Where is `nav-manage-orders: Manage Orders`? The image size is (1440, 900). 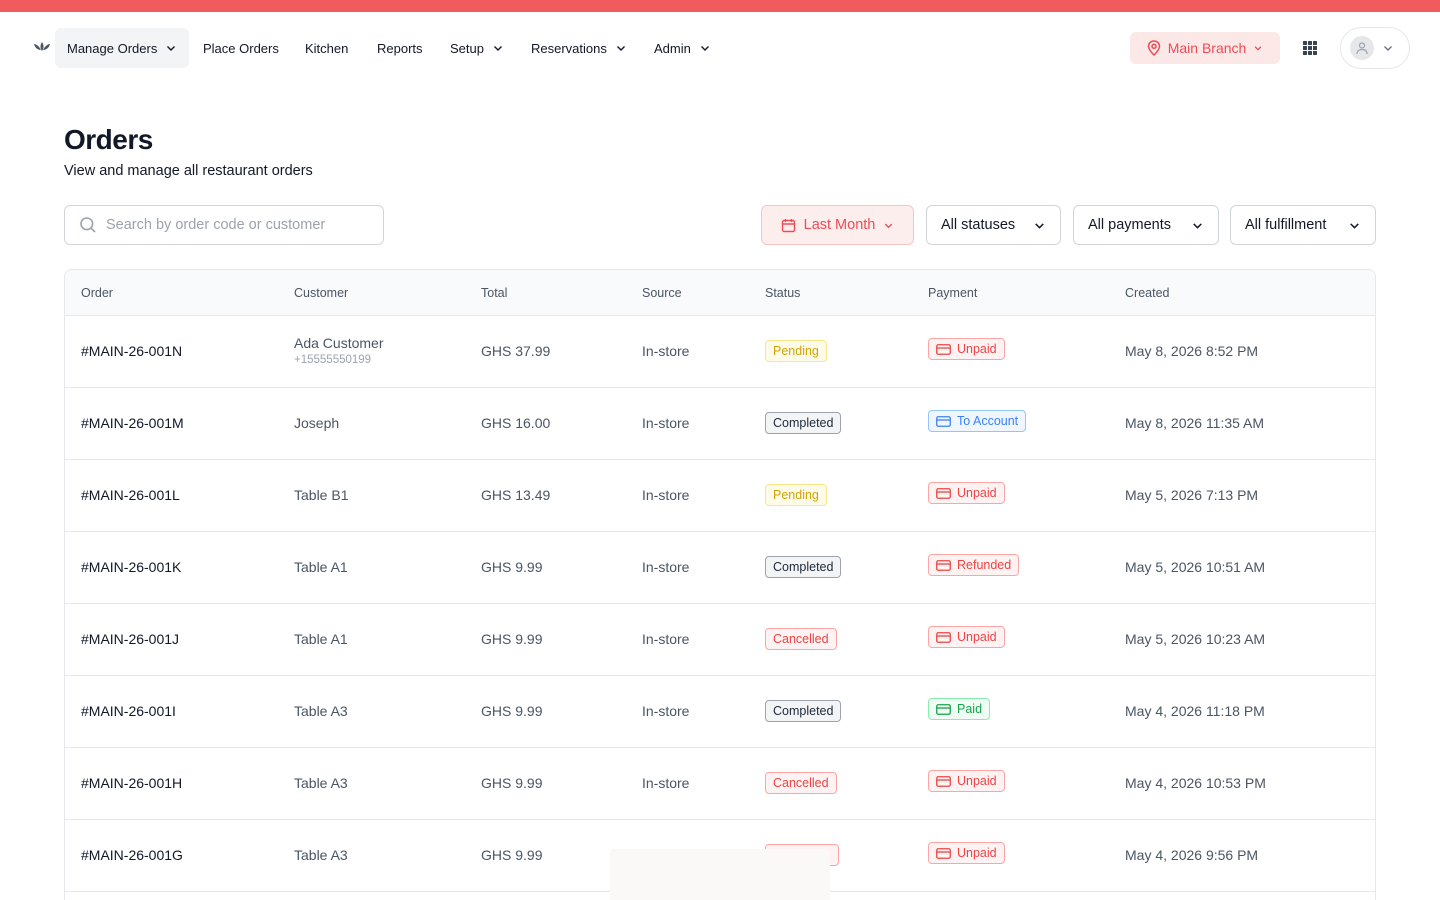 nav-manage-orders: Manage Orders is located at coordinates (122, 48).